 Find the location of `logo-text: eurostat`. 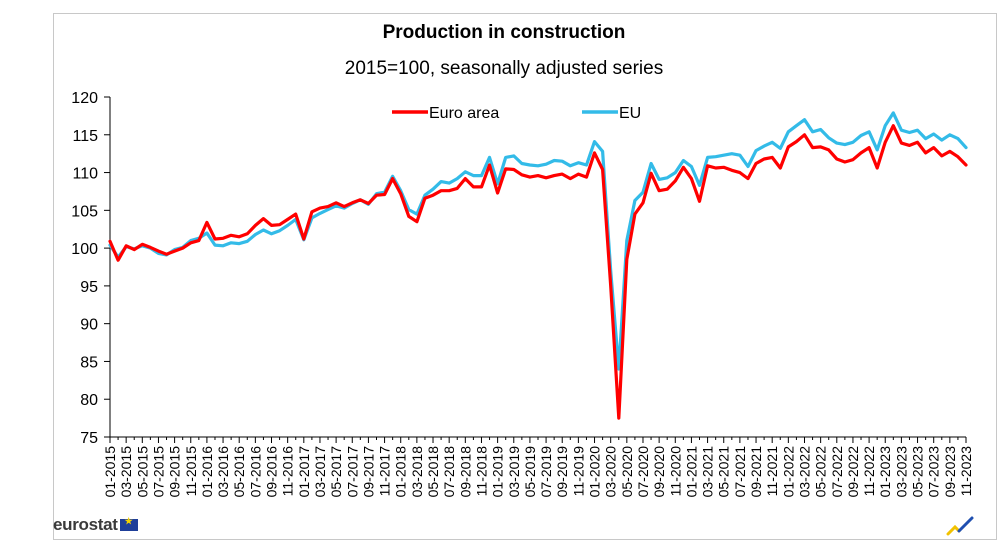

logo-text: eurostat is located at coordinates (85, 524).